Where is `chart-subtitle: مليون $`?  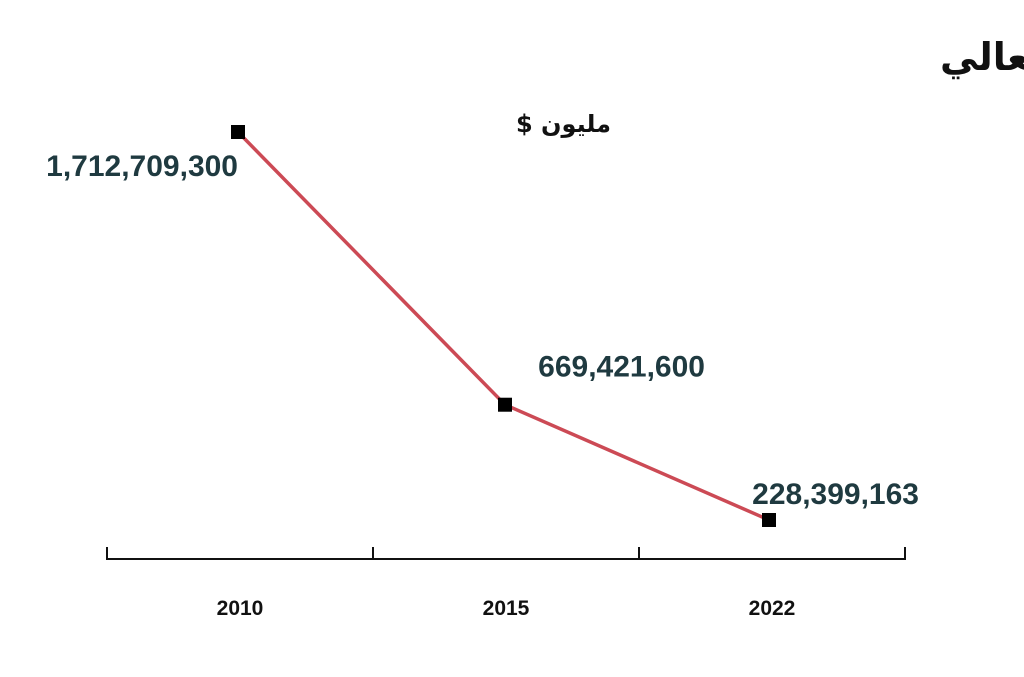
chart-subtitle: مليون $ is located at coordinates (563, 124).